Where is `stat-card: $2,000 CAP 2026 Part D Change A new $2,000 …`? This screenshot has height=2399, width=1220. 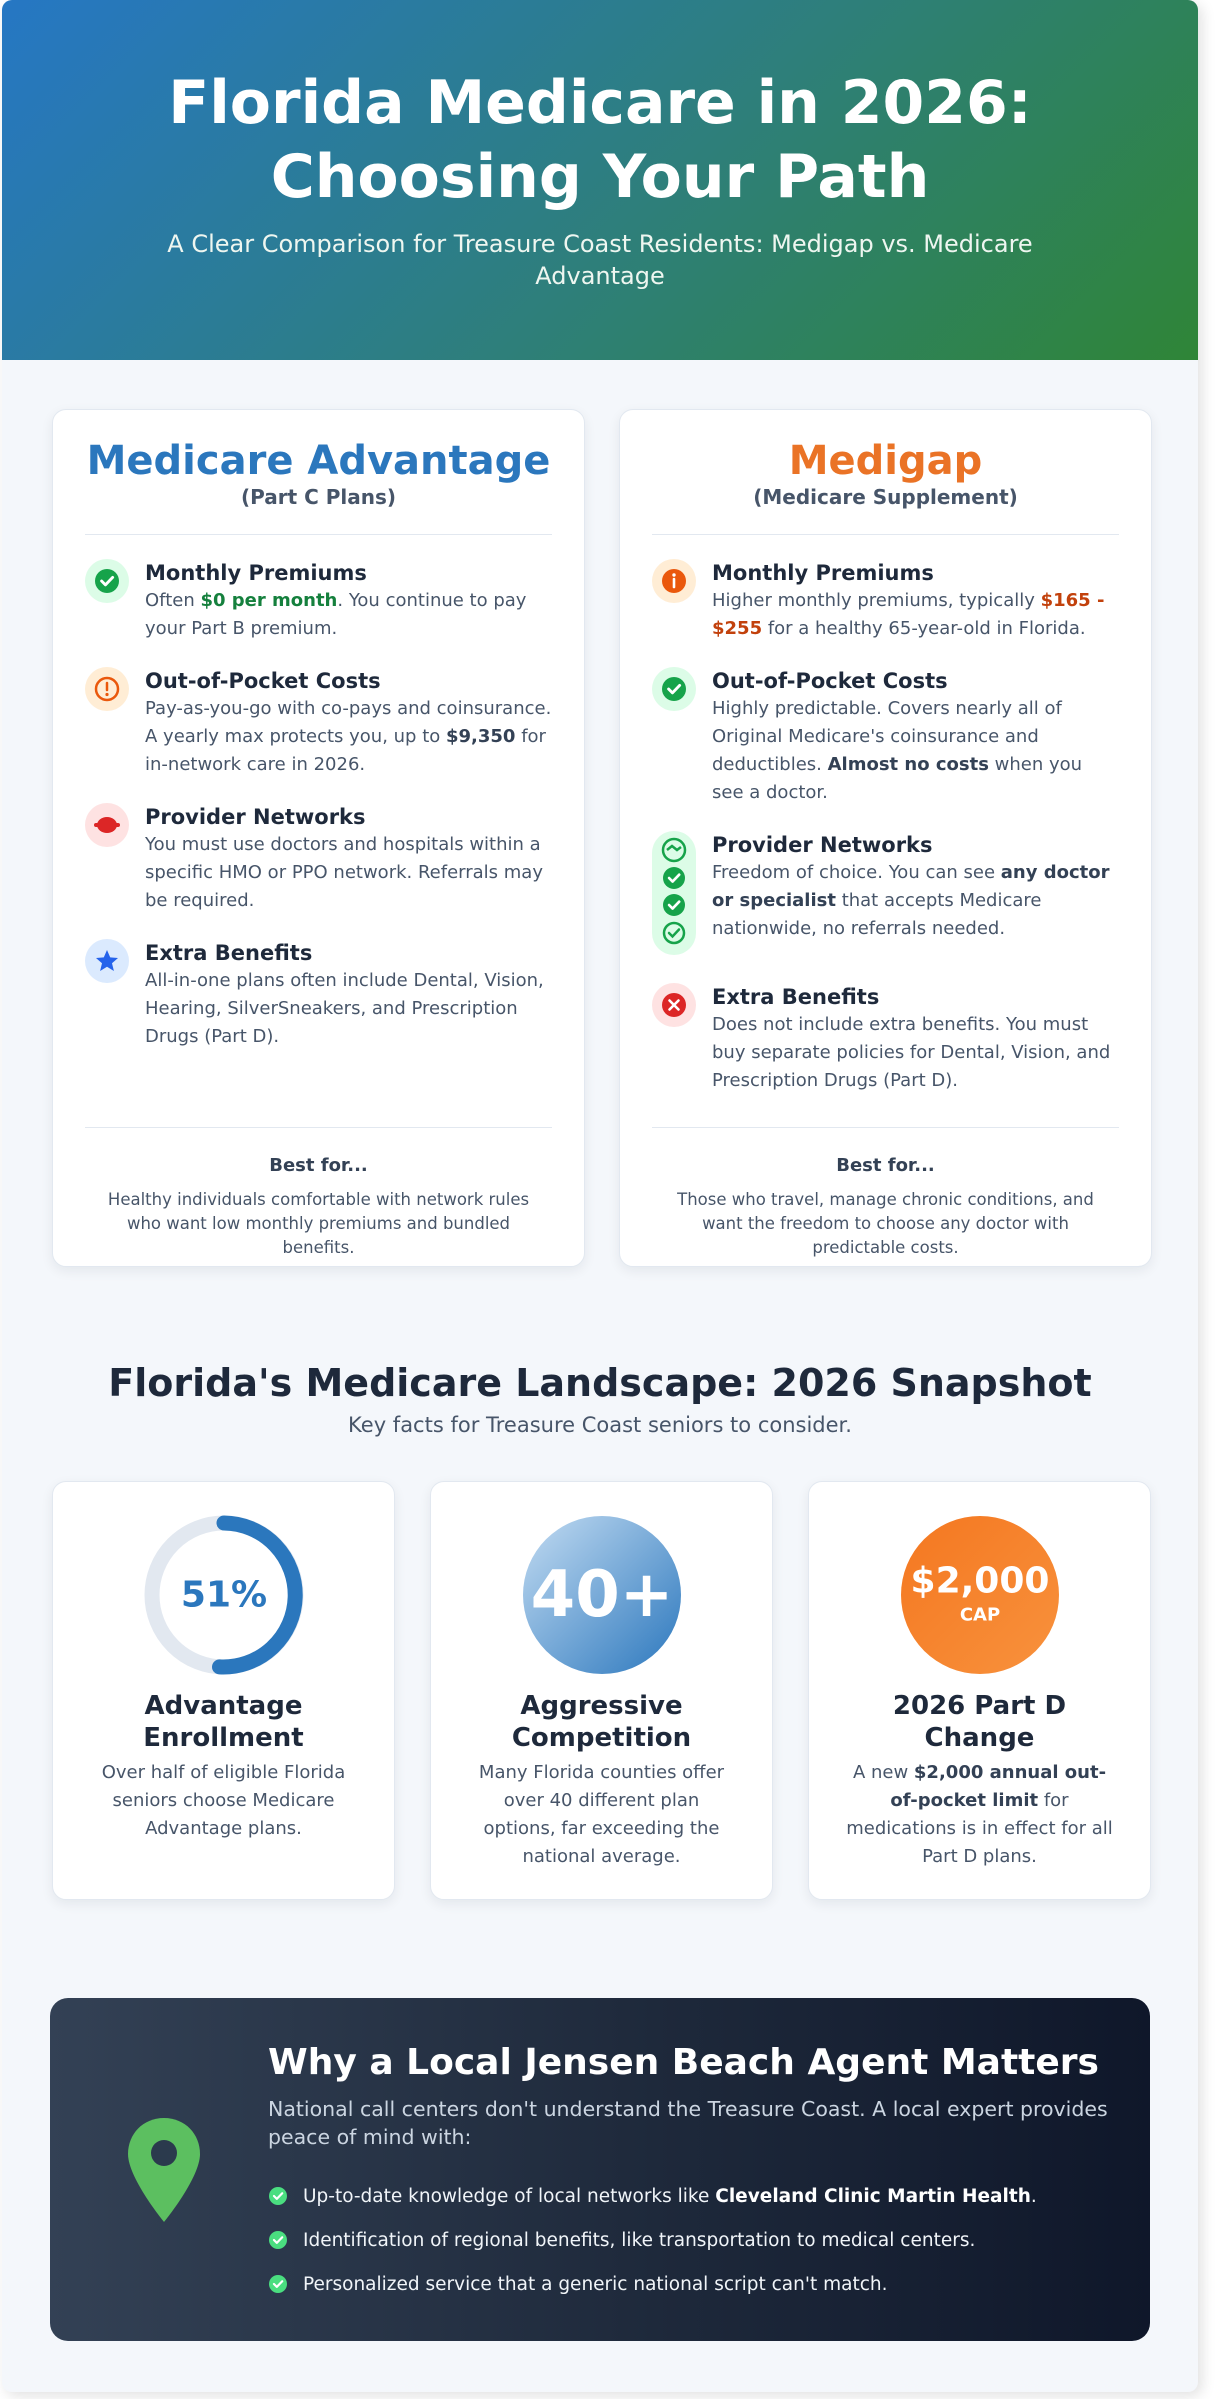
stat-card: $2,000 CAP 2026 Part D Change A new $2,000 … is located at coordinates (979, 1690).